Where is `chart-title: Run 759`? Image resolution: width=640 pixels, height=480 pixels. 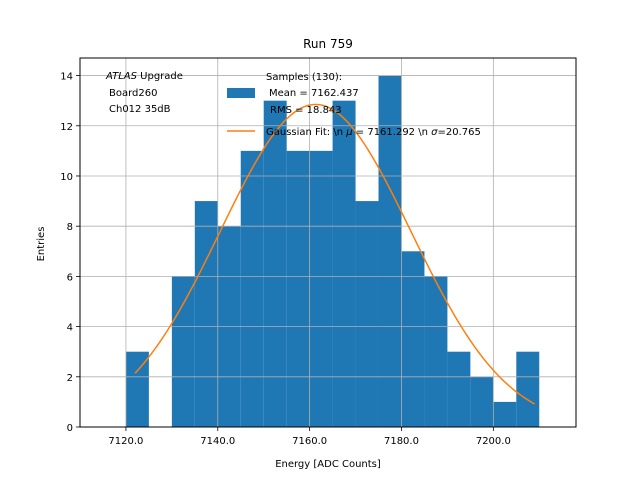 chart-title: Run 759 is located at coordinates (328, 44).